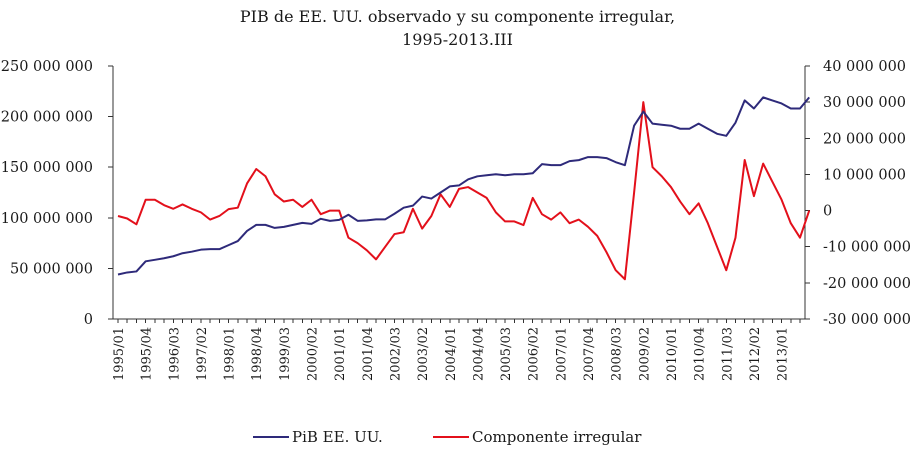 The image size is (915, 454). I want to click on chart-title-line-2: 1995-2013.III, so click(457, 39).